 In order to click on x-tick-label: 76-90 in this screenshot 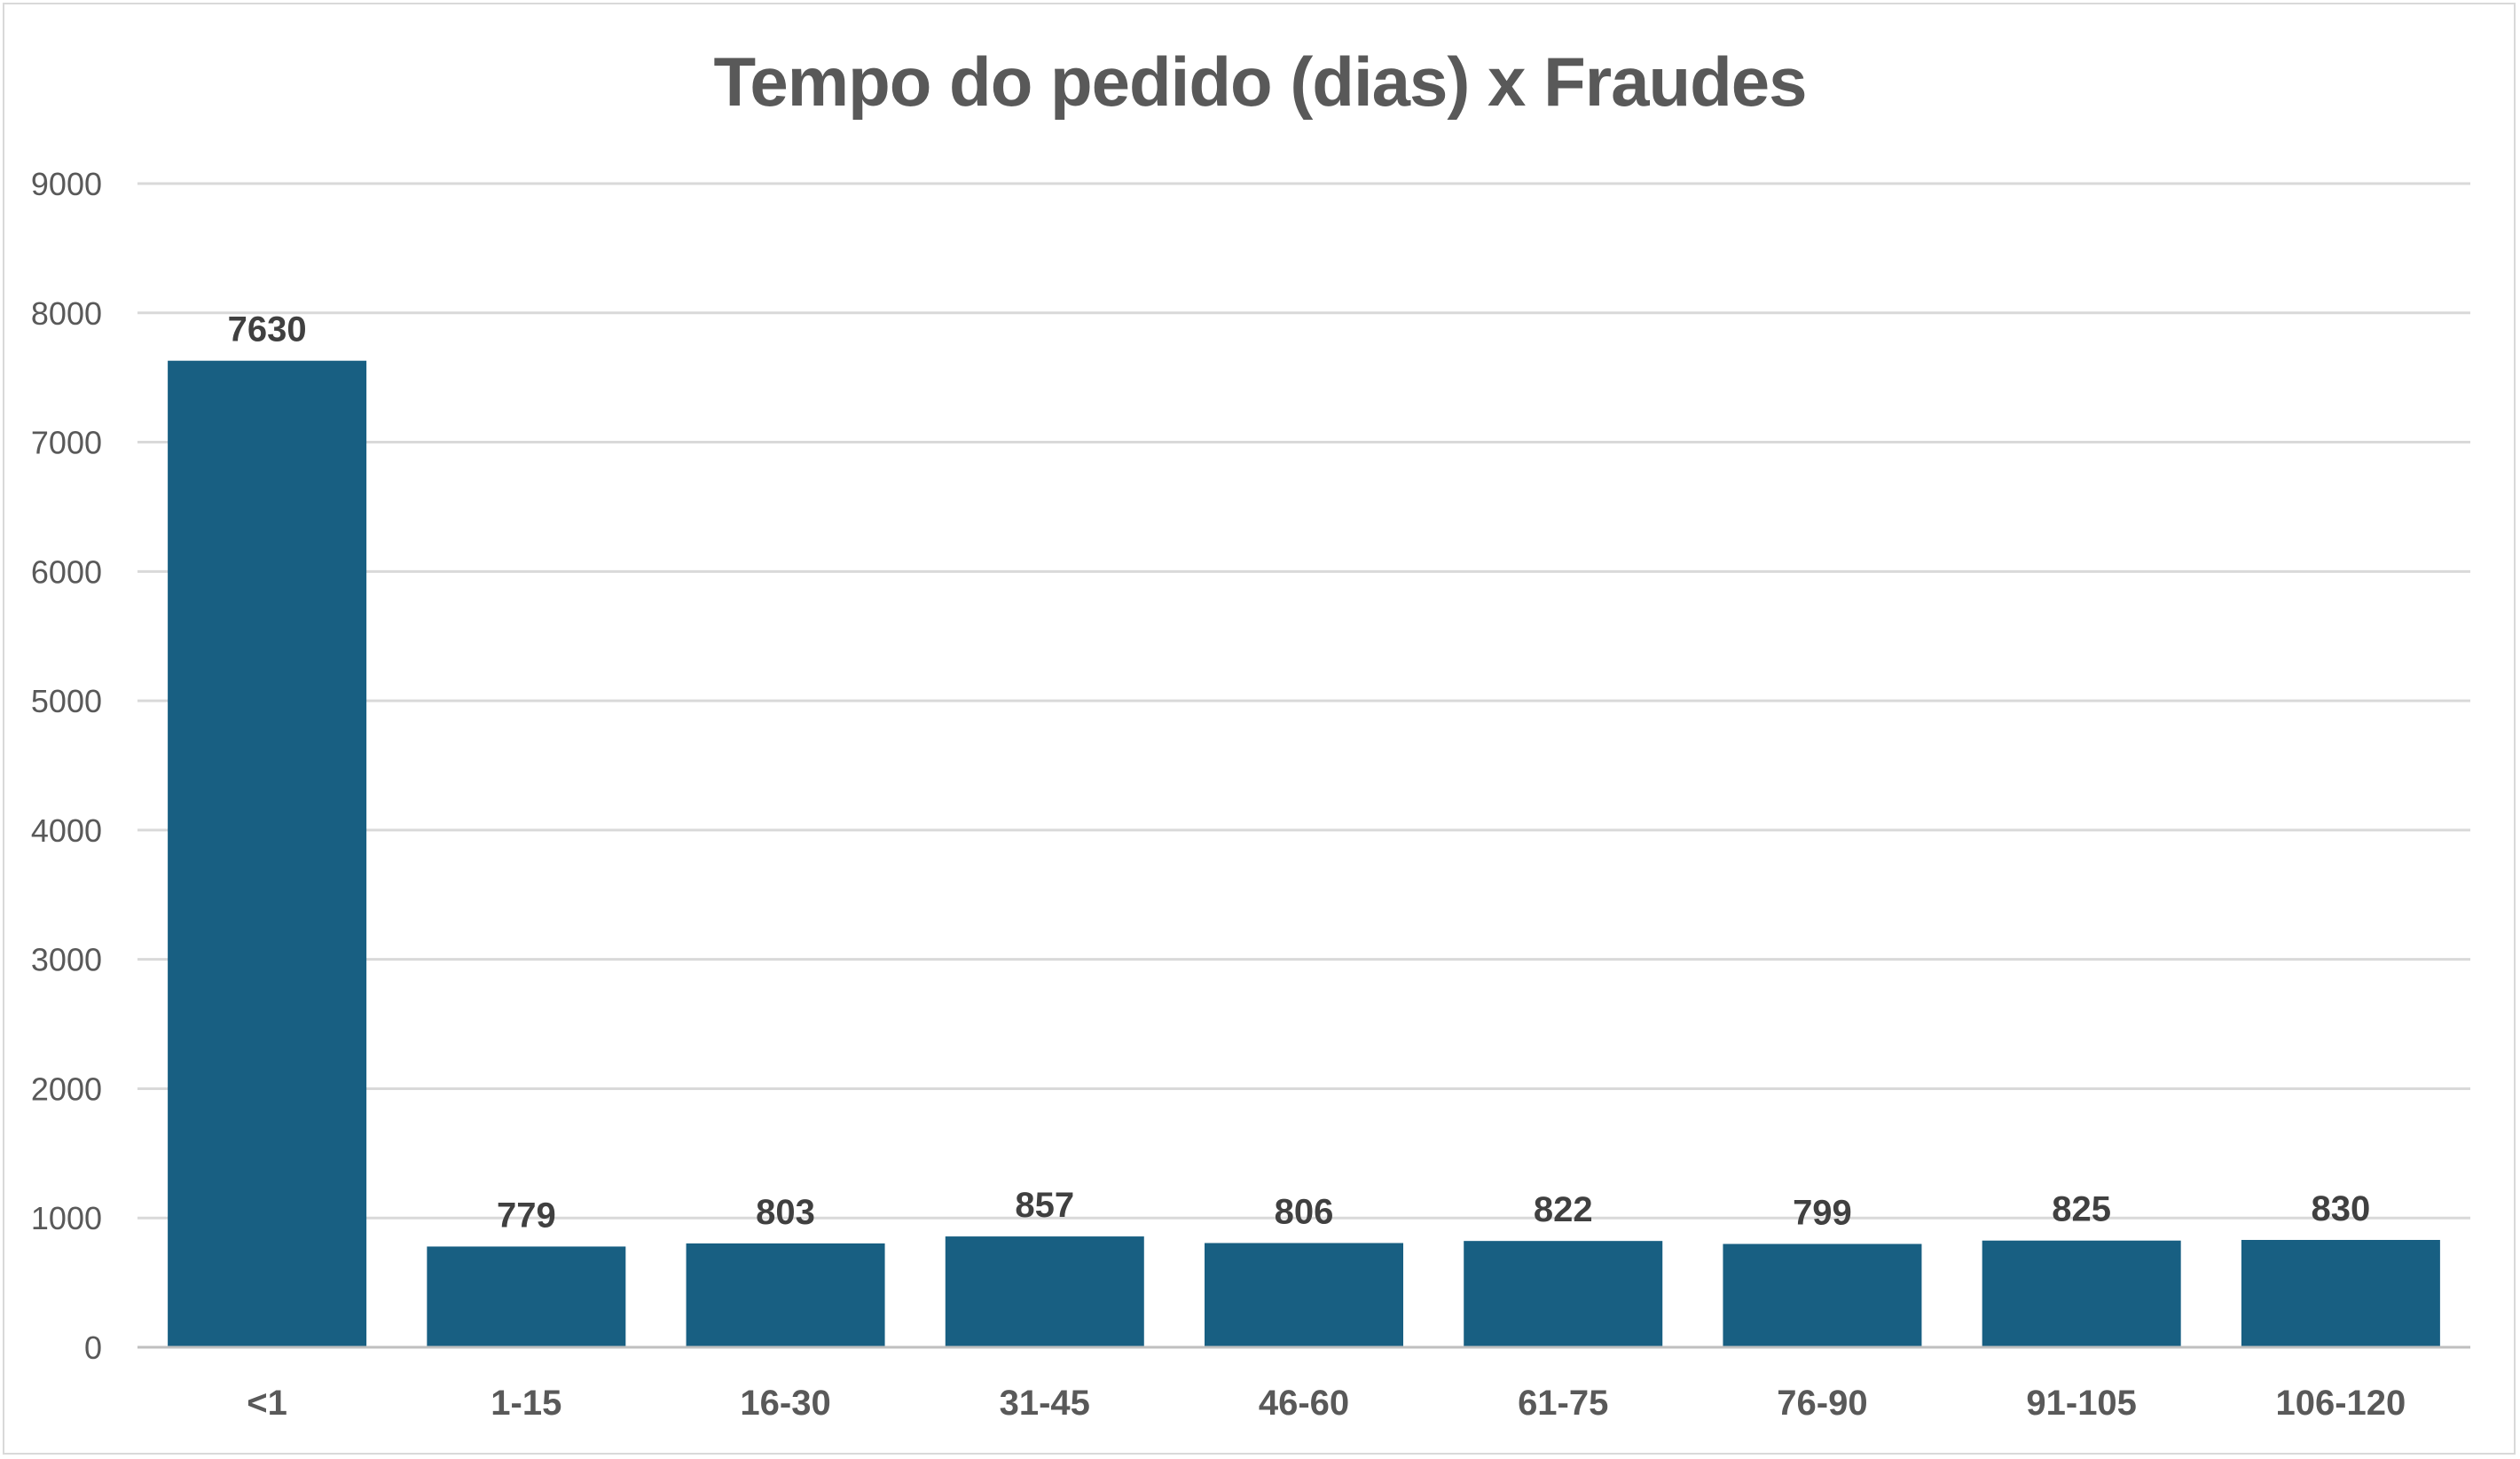, I will do `click(1822, 1403)`.